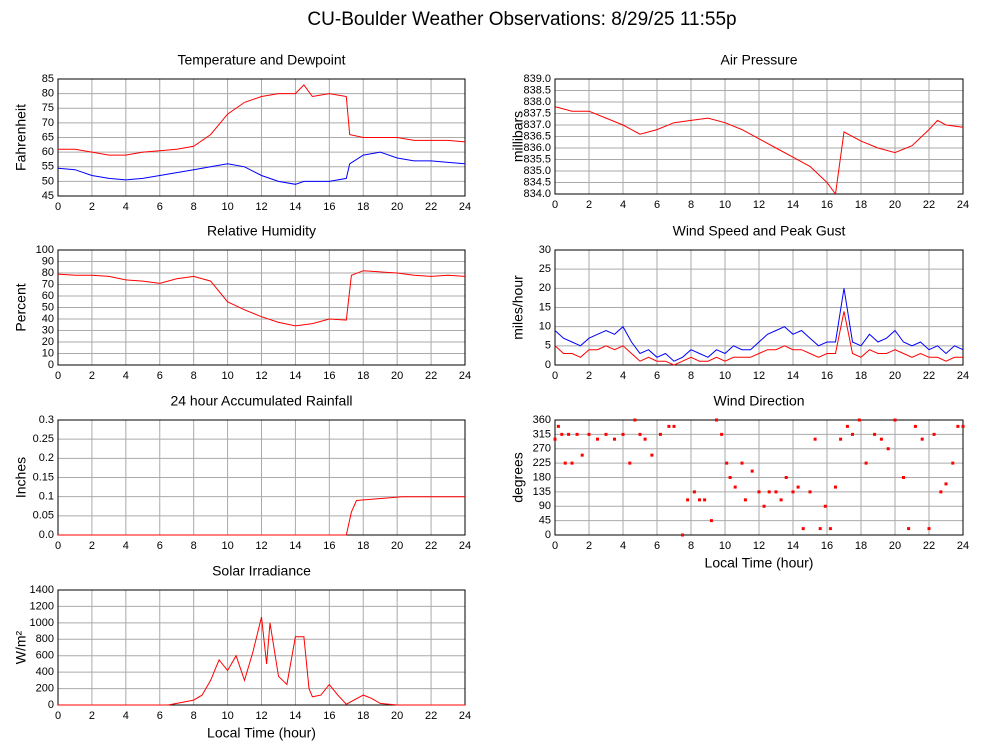 The image size is (1000, 750). What do you see at coordinates (51, 705) in the screenshot?
I see `y-tick-label: 0` at bounding box center [51, 705].